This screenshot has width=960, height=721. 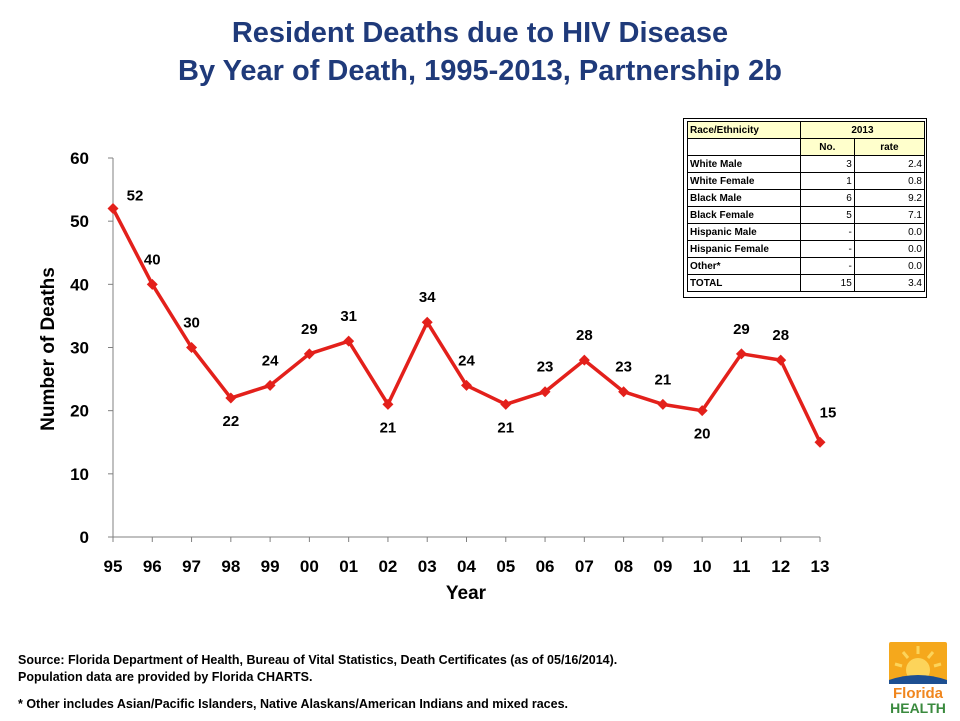 I want to click on race-table-cell-label: Other*, so click(x=744, y=266).